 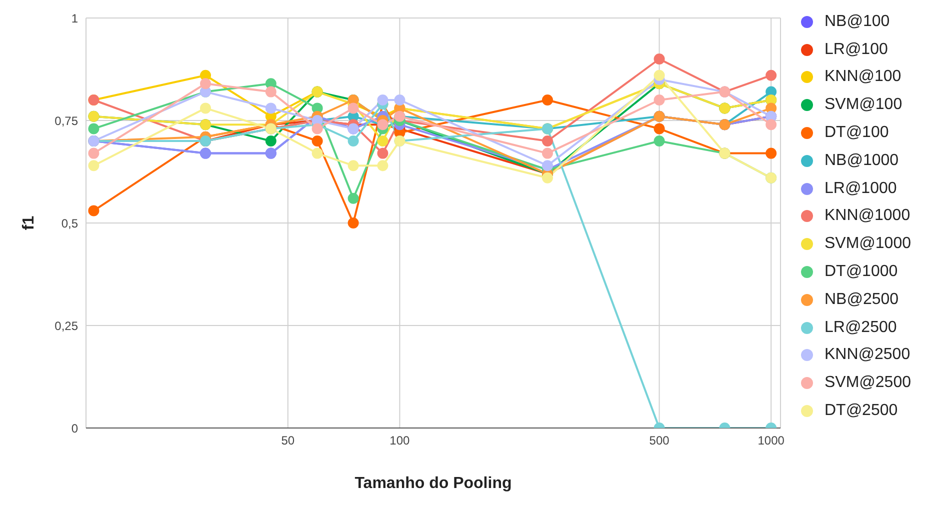 What do you see at coordinates (433, 483) in the screenshot?
I see `x-axis-title: Tamanho do Pooling` at bounding box center [433, 483].